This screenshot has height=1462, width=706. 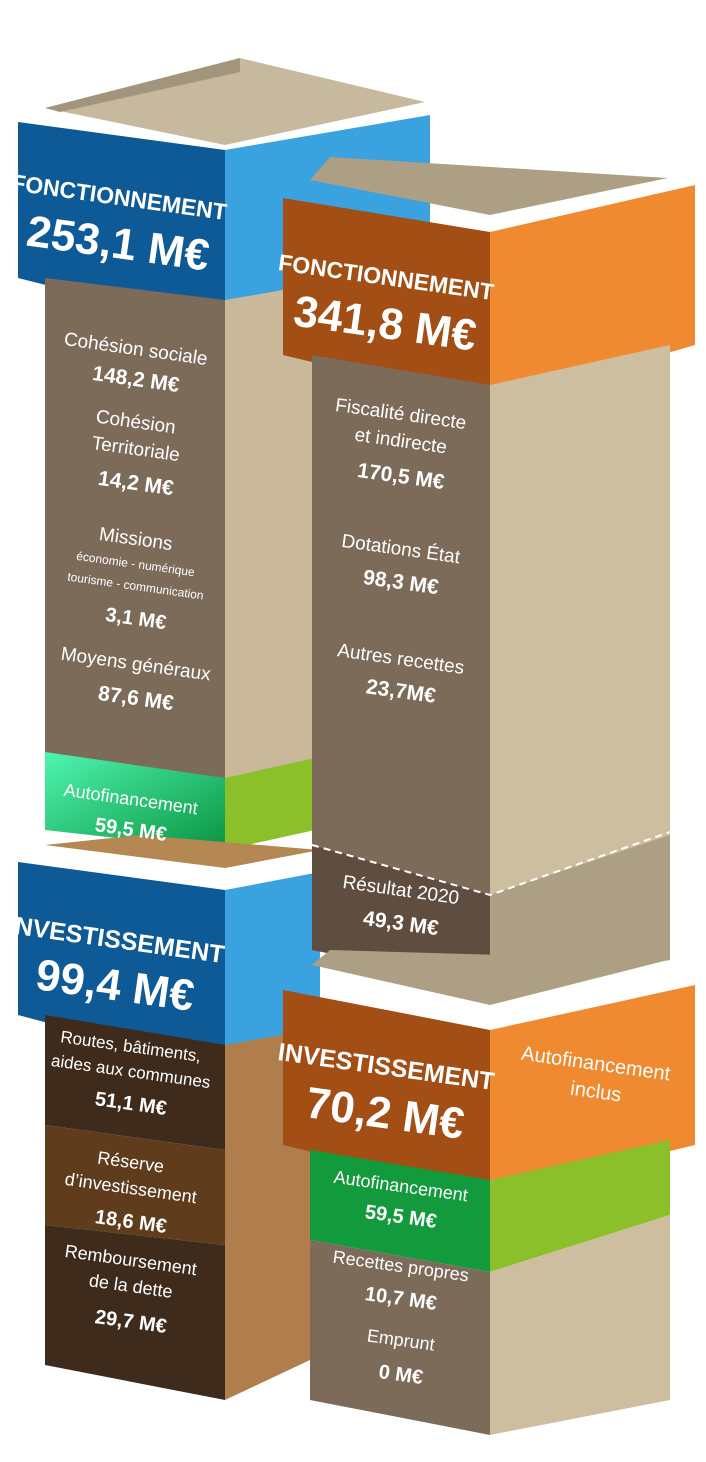 What do you see at coordinates (576, 137) in the screenshot?
I see `label: RECETTES` at bounding box center [576, 137].